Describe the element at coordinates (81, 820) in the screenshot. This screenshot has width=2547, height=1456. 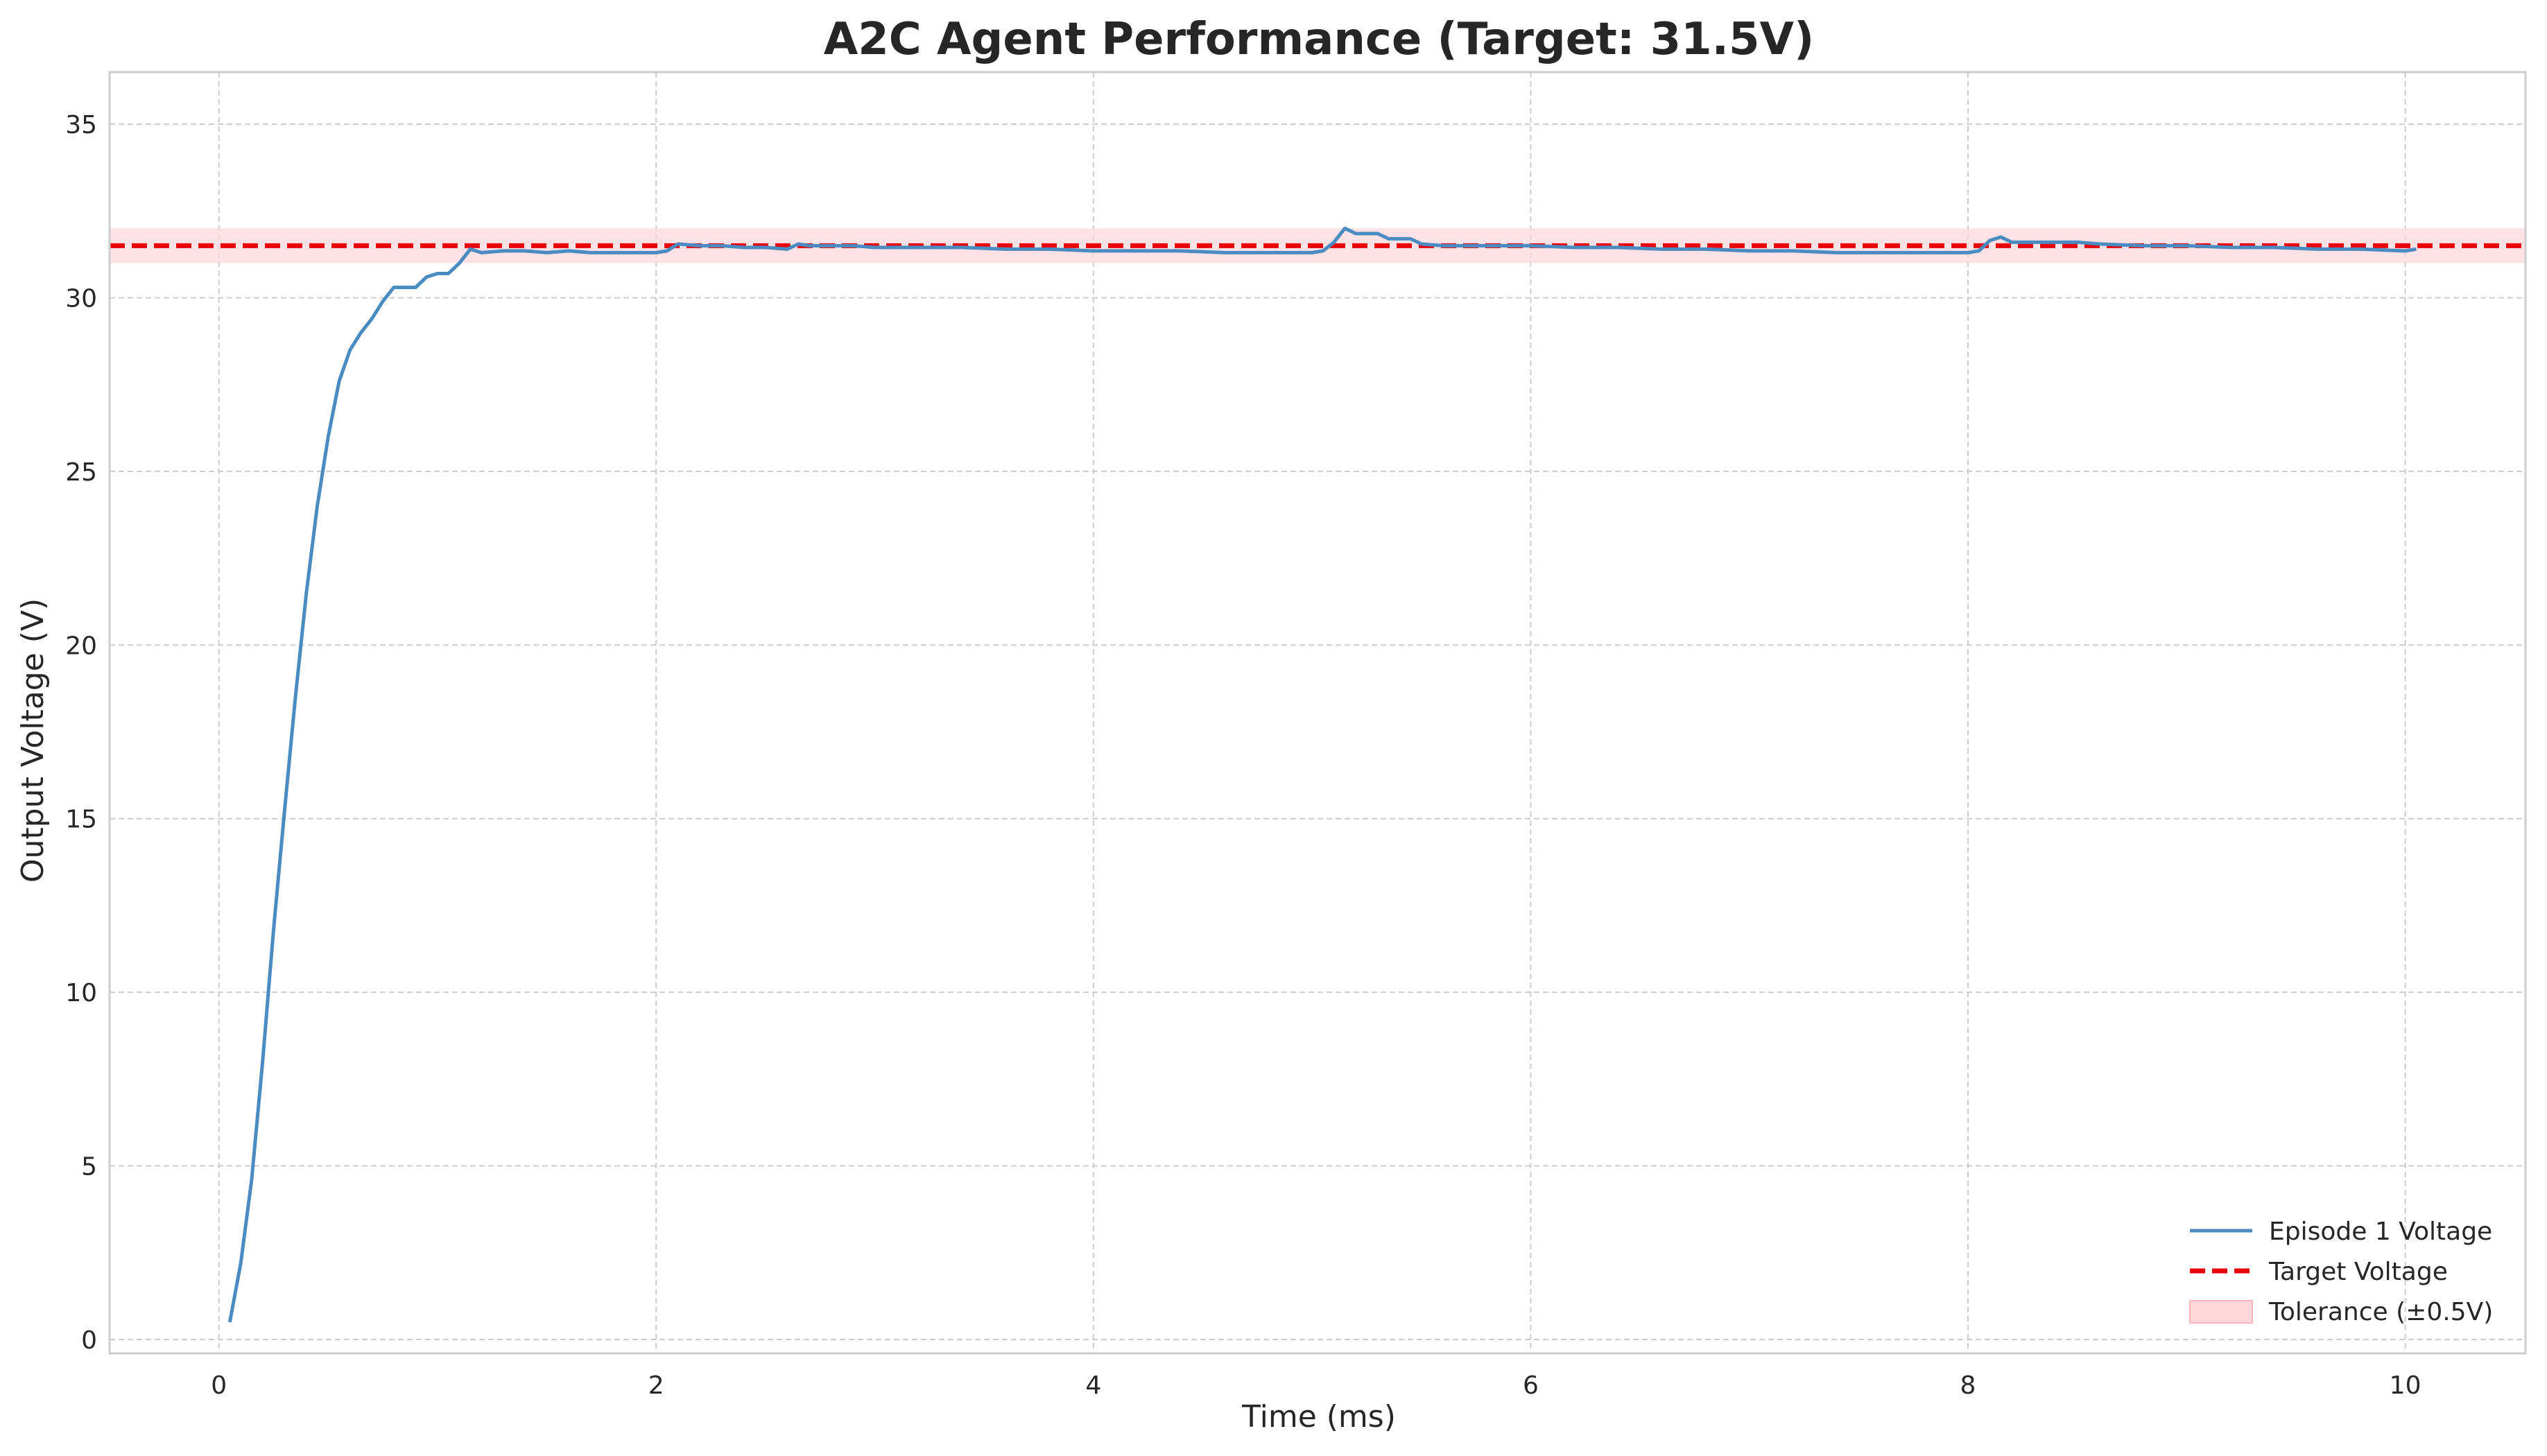
I see `y-tick-label: 15` at that location.